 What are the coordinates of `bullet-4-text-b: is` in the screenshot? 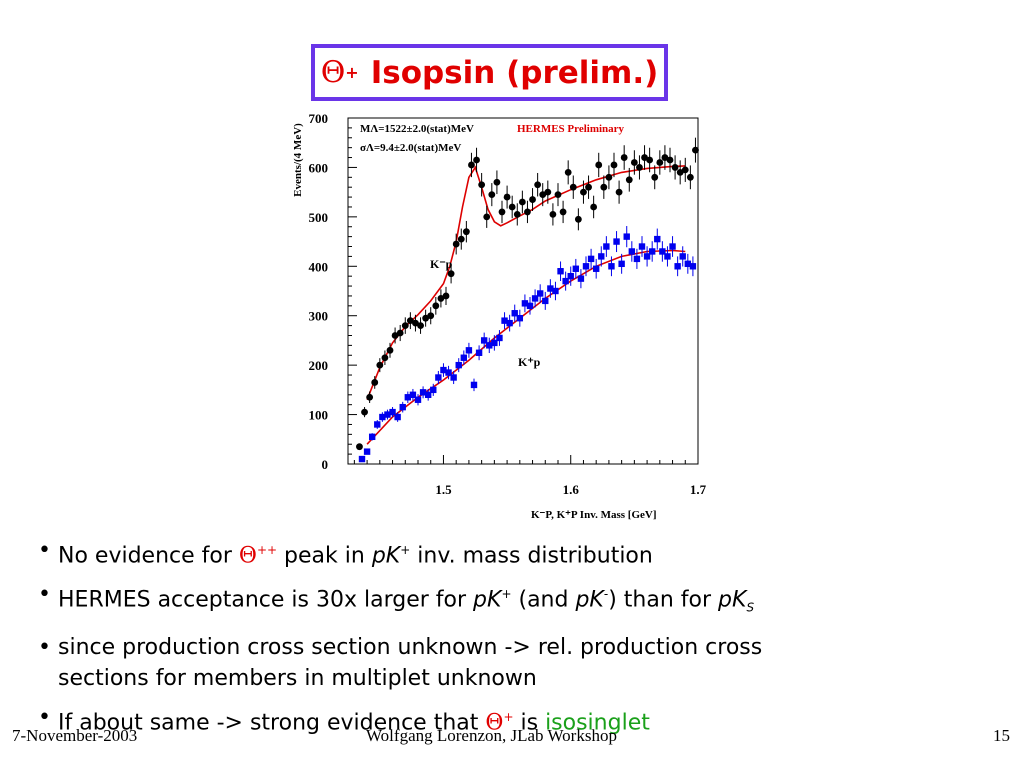 It's located at (529, 723).